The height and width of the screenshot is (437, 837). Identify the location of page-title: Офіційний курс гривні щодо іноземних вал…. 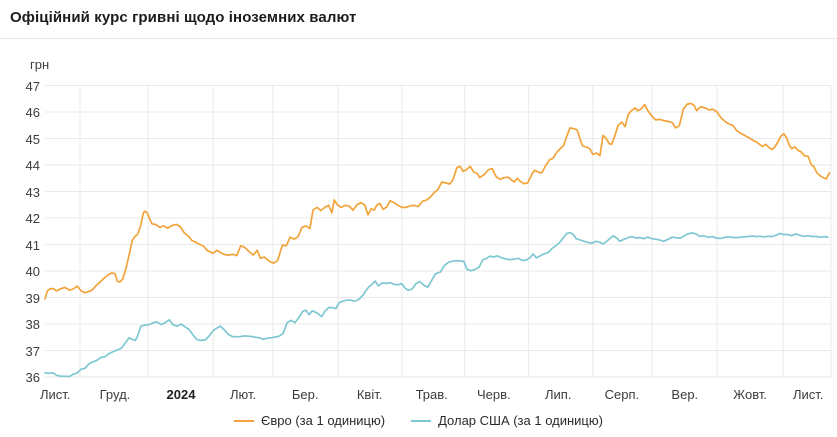
(183, 17).